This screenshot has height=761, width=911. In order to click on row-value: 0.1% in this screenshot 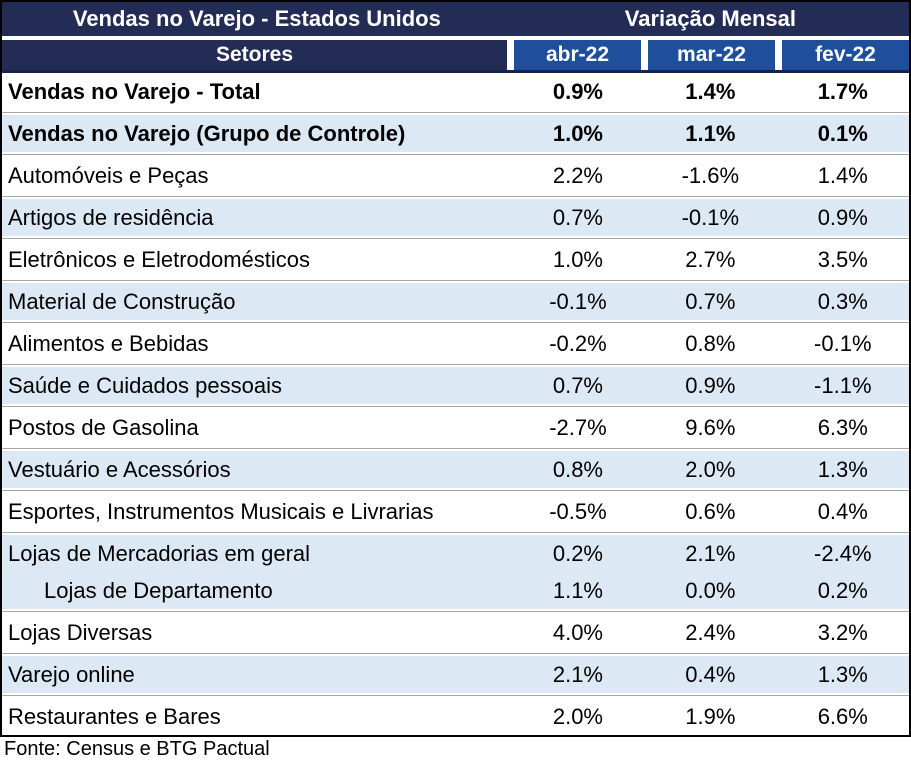, I will do `click(842, 133)`.